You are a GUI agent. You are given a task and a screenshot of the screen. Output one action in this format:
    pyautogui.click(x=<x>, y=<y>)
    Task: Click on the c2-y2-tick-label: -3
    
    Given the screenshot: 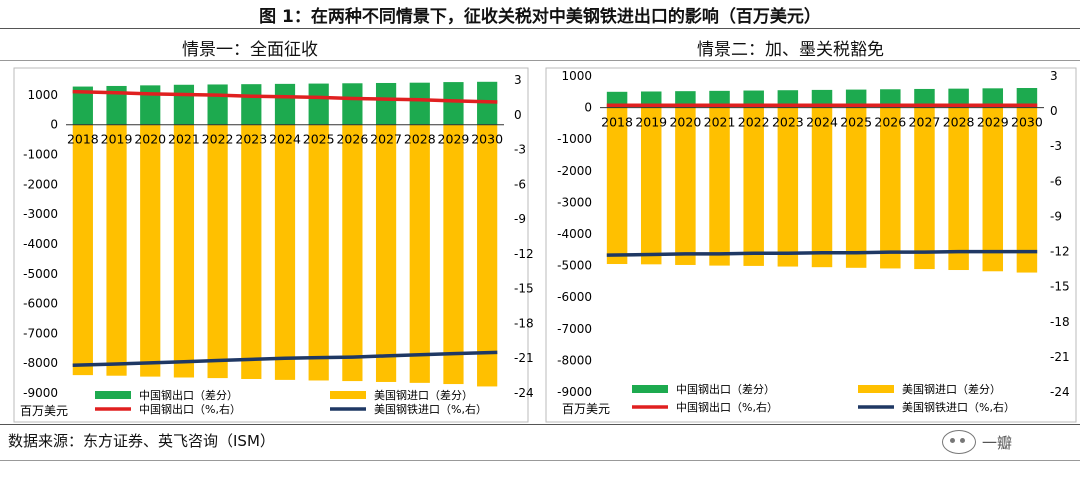 What is the action you would take?
    pyautogui.click(x=1056, y=146)
    